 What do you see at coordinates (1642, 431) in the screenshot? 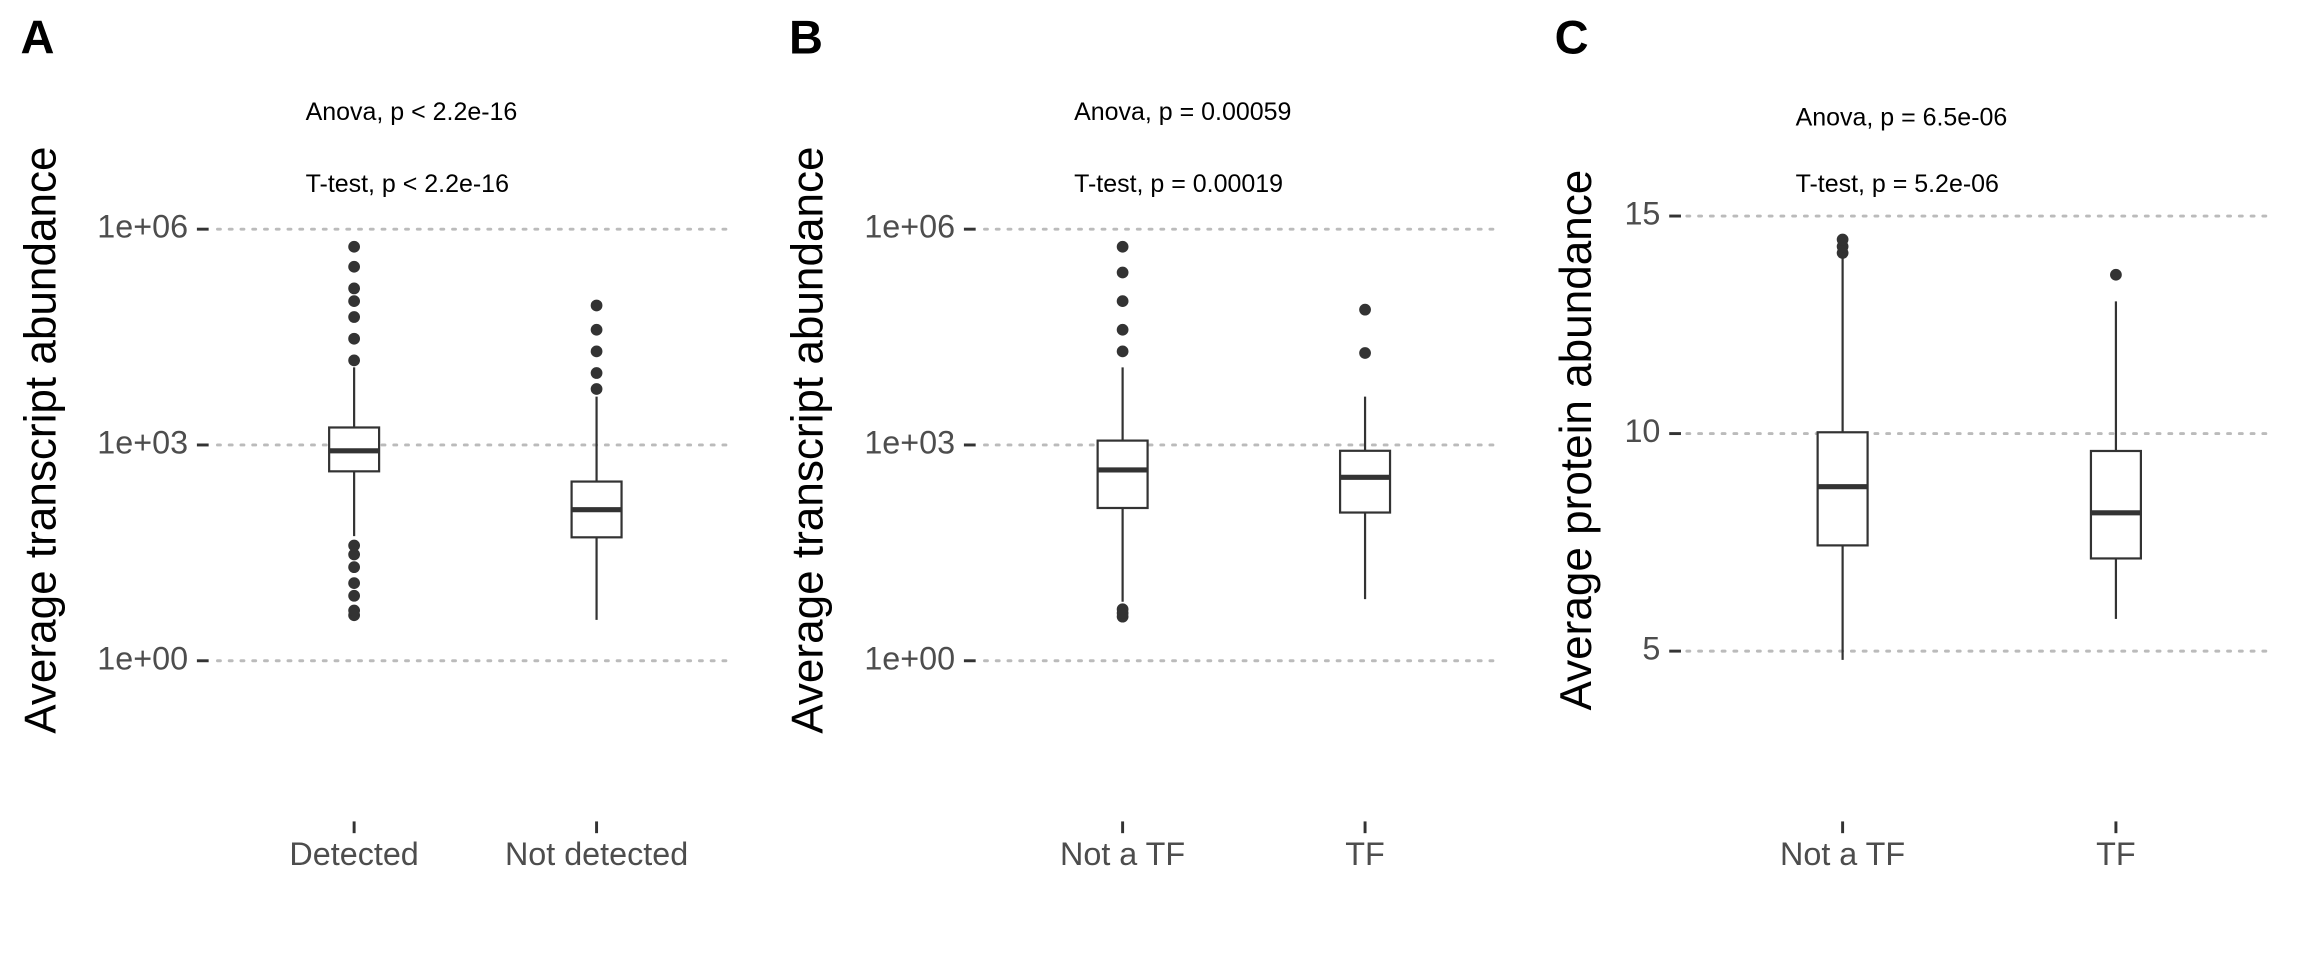
I see `y-tick-label: 10` at bounding box center [1642, 431].